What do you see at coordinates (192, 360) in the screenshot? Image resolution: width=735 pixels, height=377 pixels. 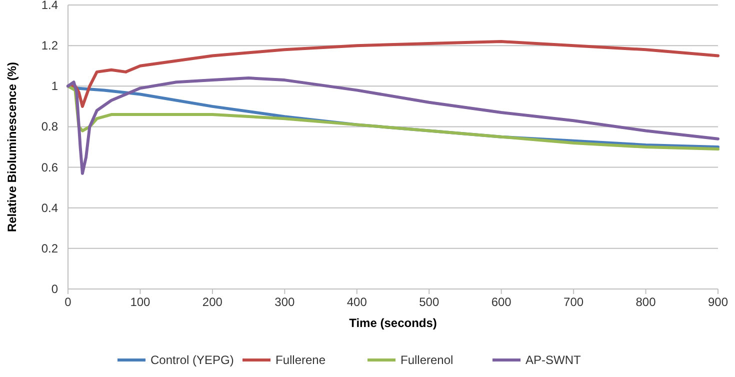 I see `legend-label: Control (YEPG)` at bounding box center [192, 360].